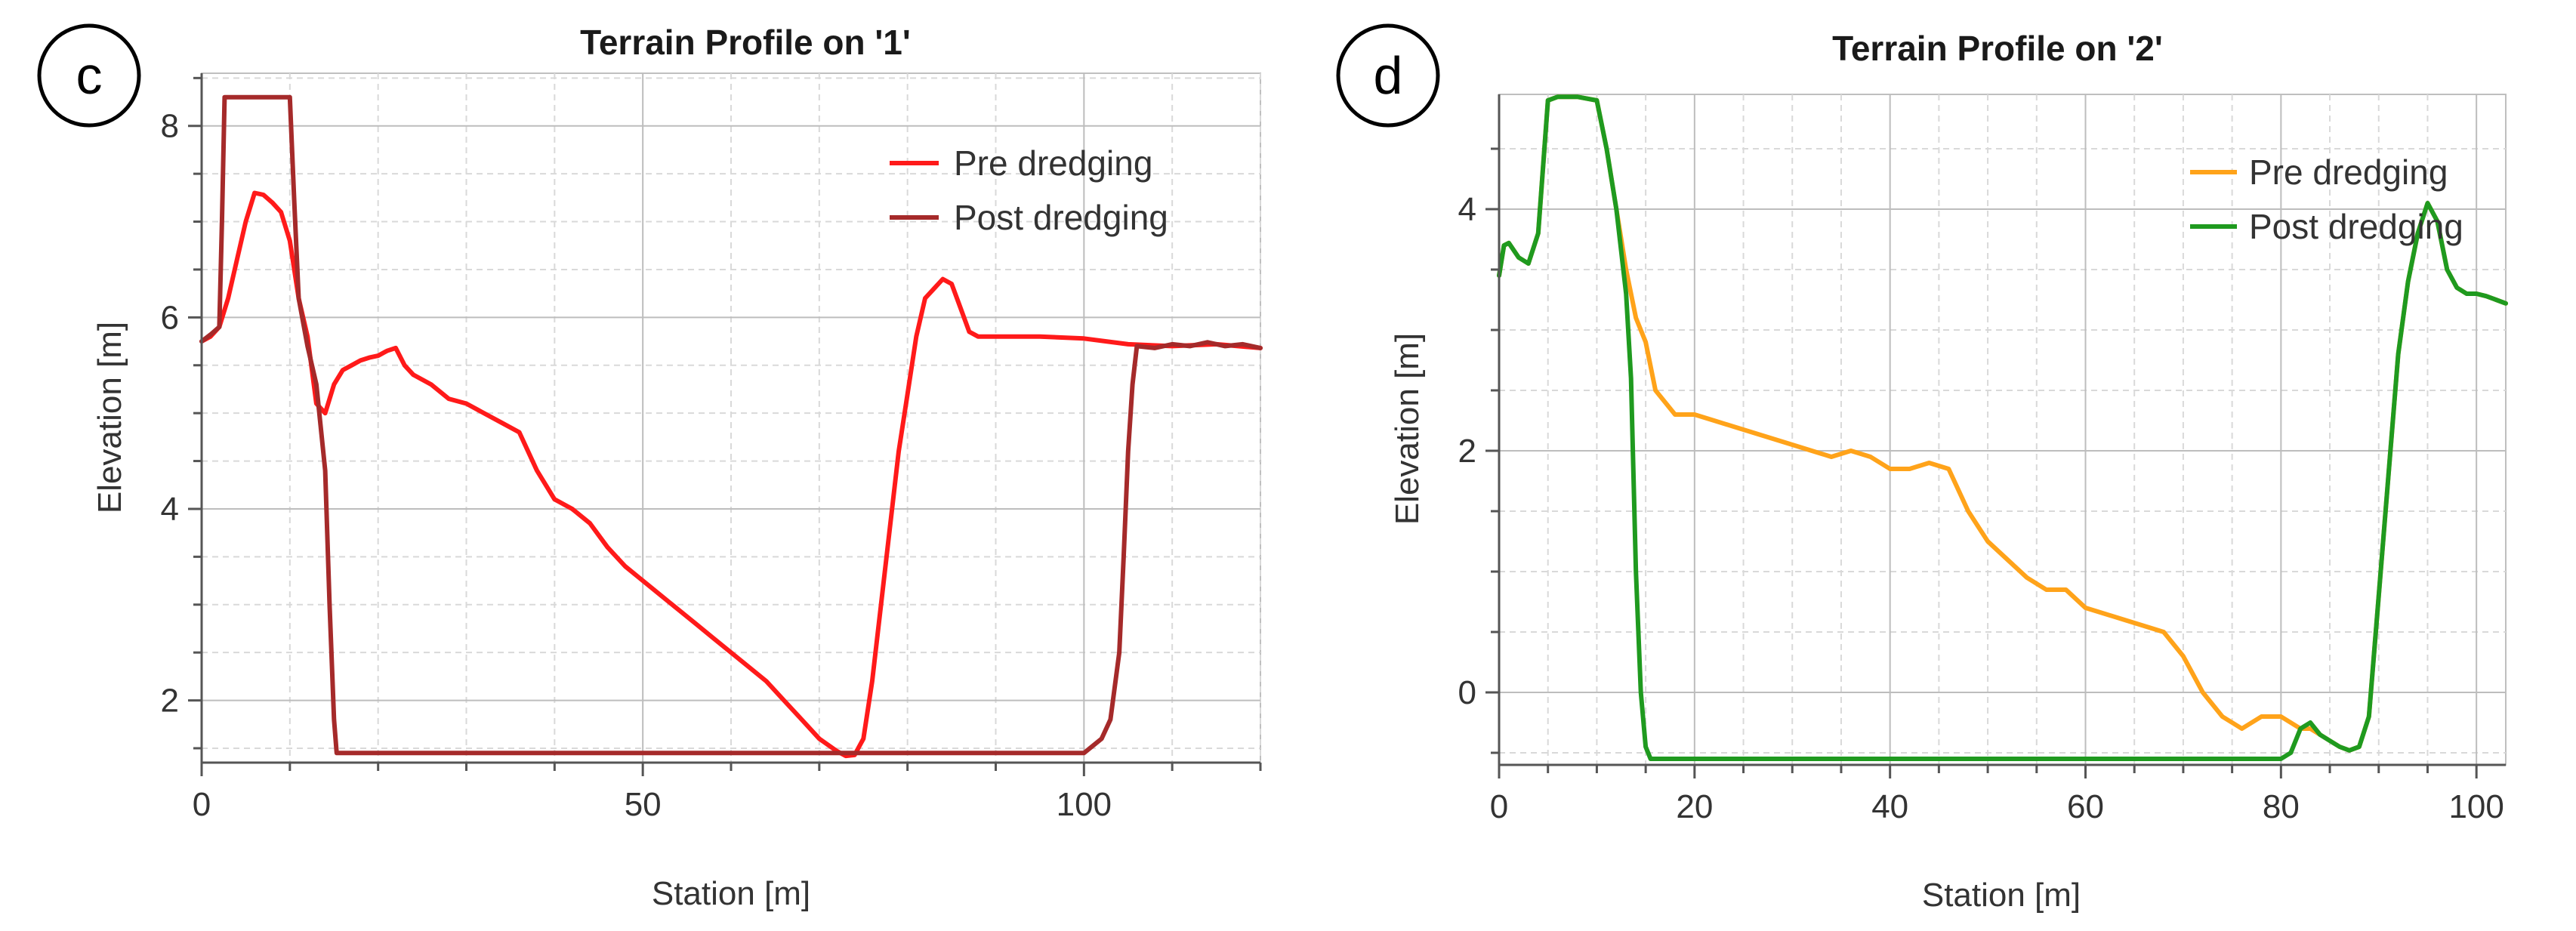 The width and height of the screenshot is (2576, 931). I want to click on y-ticks-d: 0 2 4, so click(1478, 450).